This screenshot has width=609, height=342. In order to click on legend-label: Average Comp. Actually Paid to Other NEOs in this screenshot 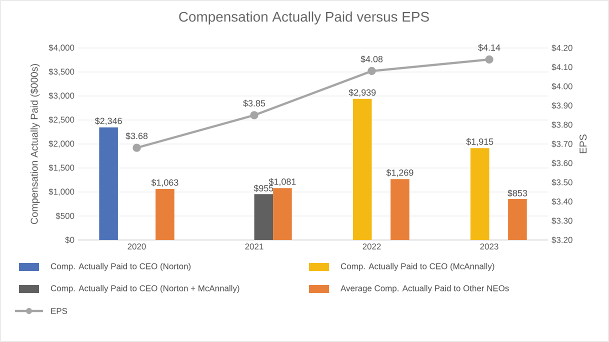, I will do `click(424, 289)`.